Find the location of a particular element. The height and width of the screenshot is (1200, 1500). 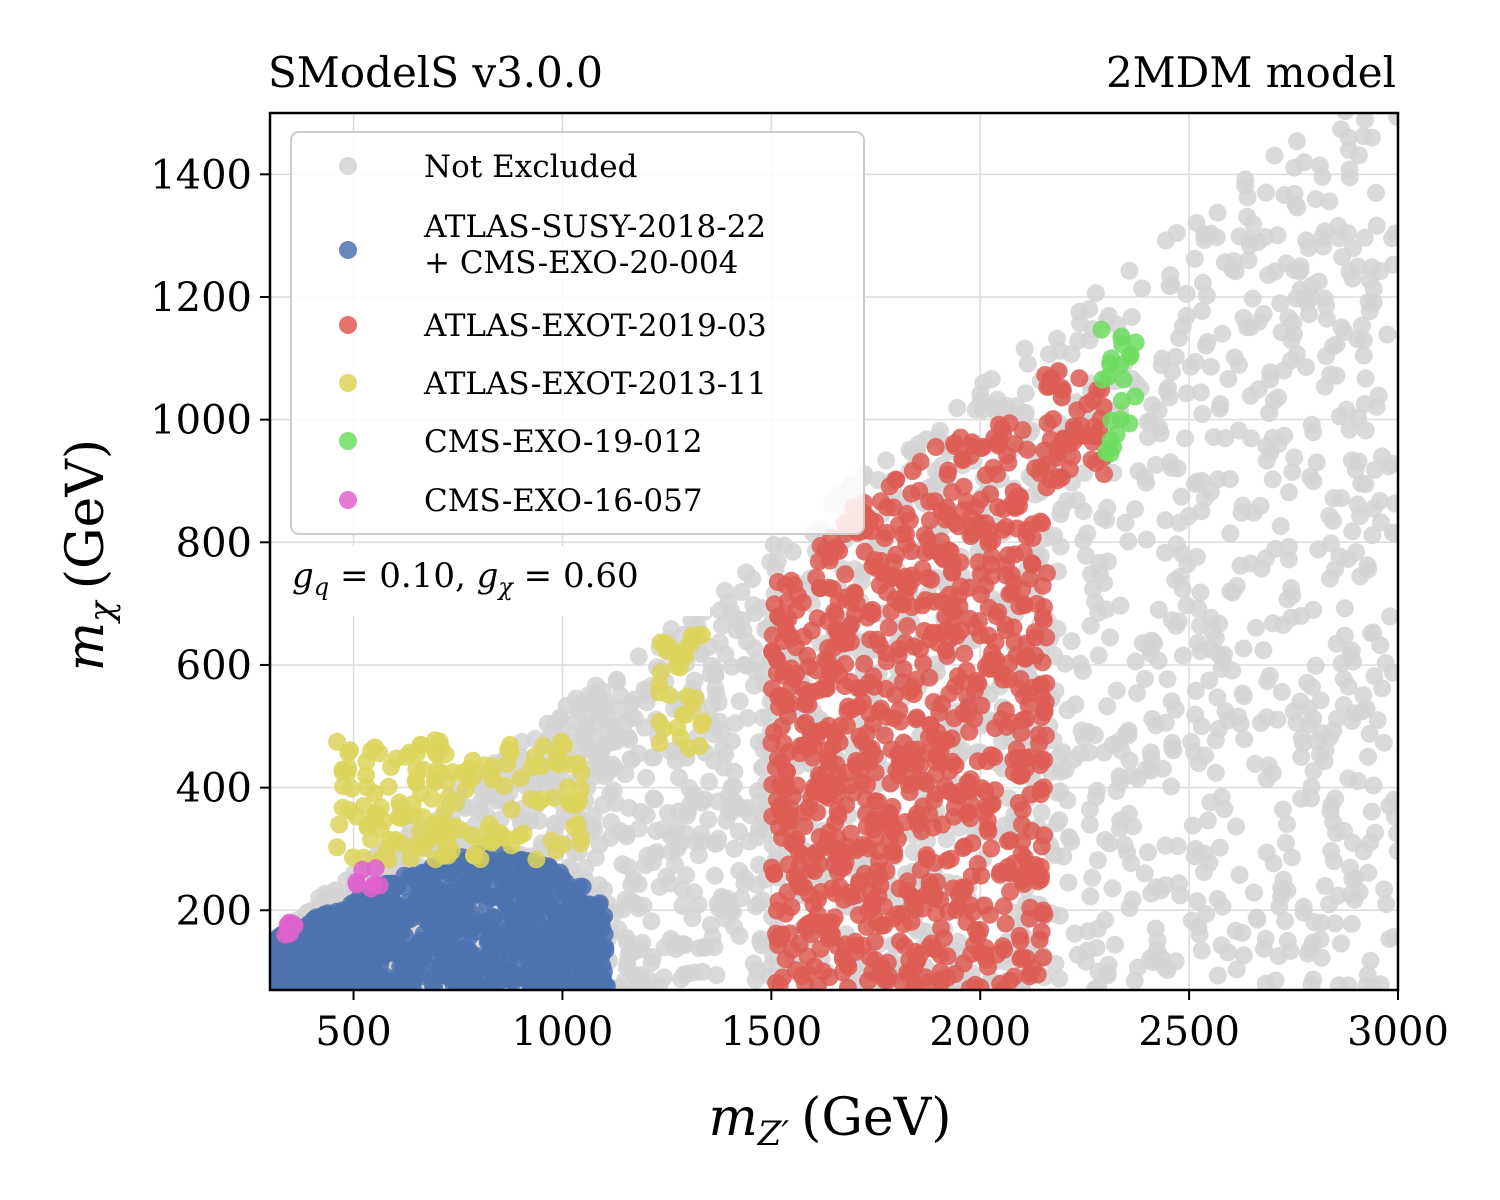

legend-box is located at coordinates (577, 333).